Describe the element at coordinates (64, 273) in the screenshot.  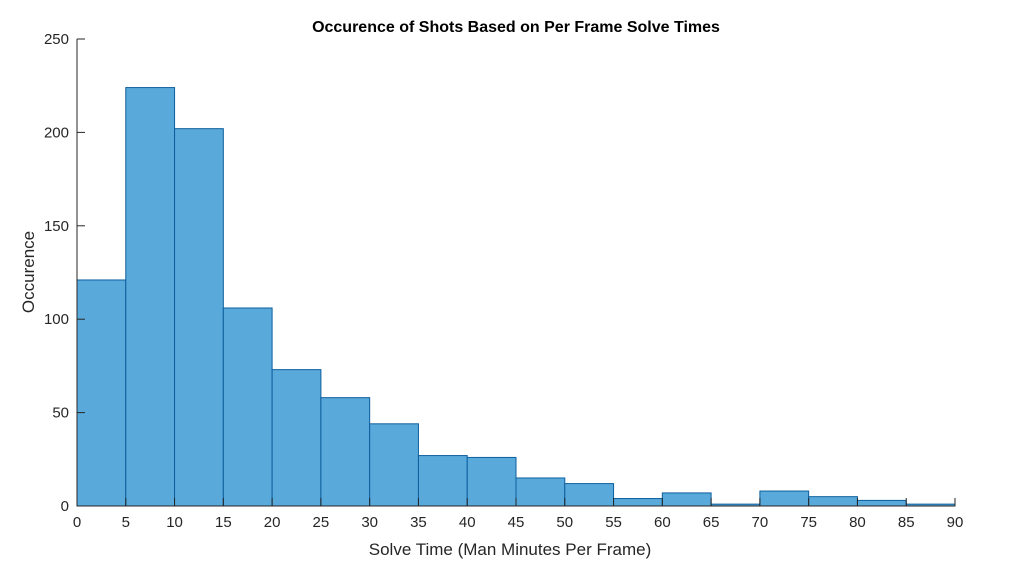
I see `y-ticks-group: 0 50 100 150 200 250` at that location.